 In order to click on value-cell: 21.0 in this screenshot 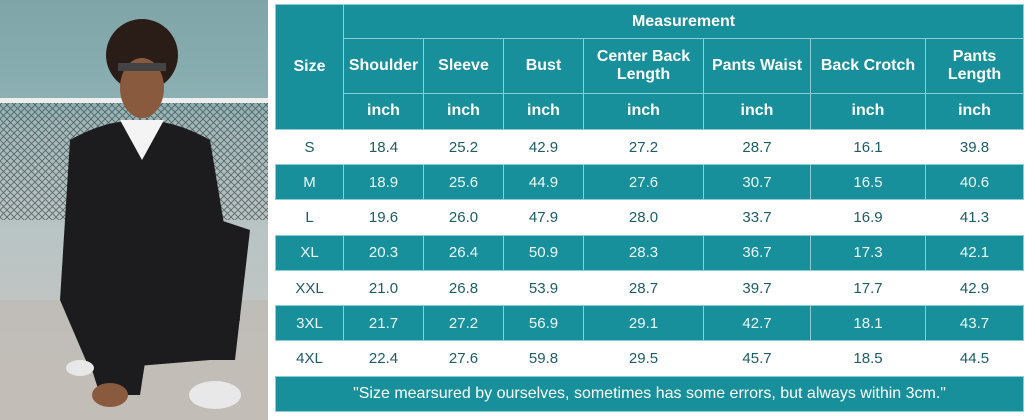, I will do `click(383, 288)`.